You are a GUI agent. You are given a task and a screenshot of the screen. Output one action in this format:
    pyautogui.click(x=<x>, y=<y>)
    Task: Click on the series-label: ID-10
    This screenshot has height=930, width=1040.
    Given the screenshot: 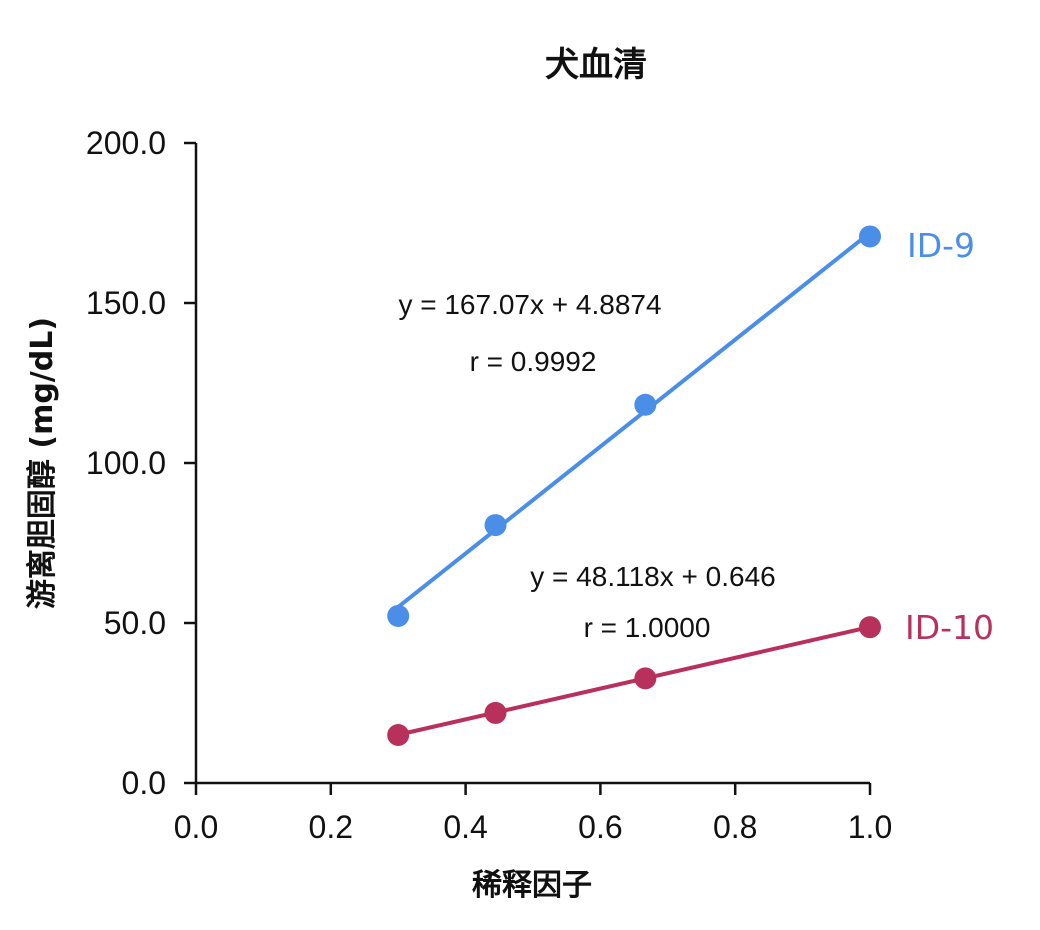 What is the action you would take?
    pyautogui.click(x=949, y=627)
    